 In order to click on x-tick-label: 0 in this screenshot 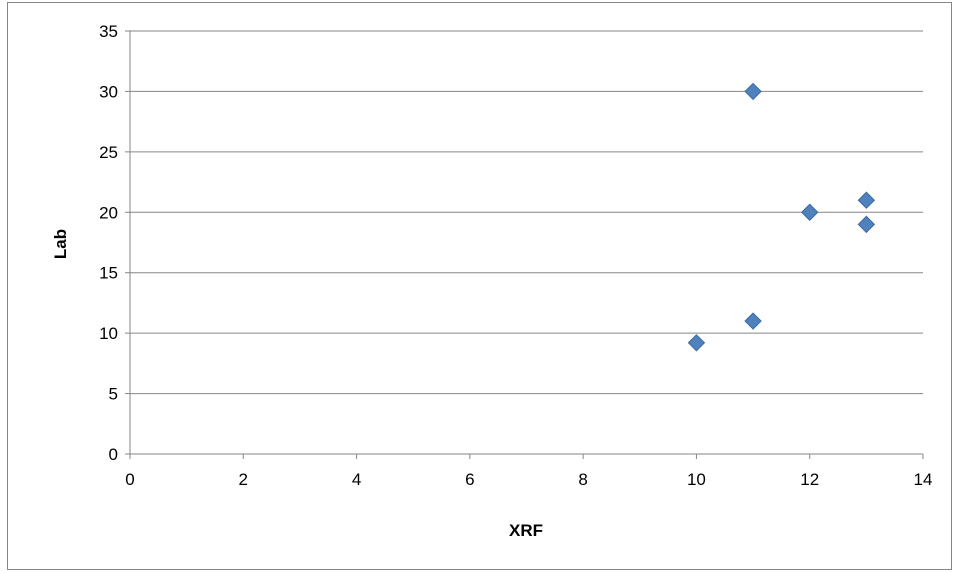, I will do `click(129, 479)`.